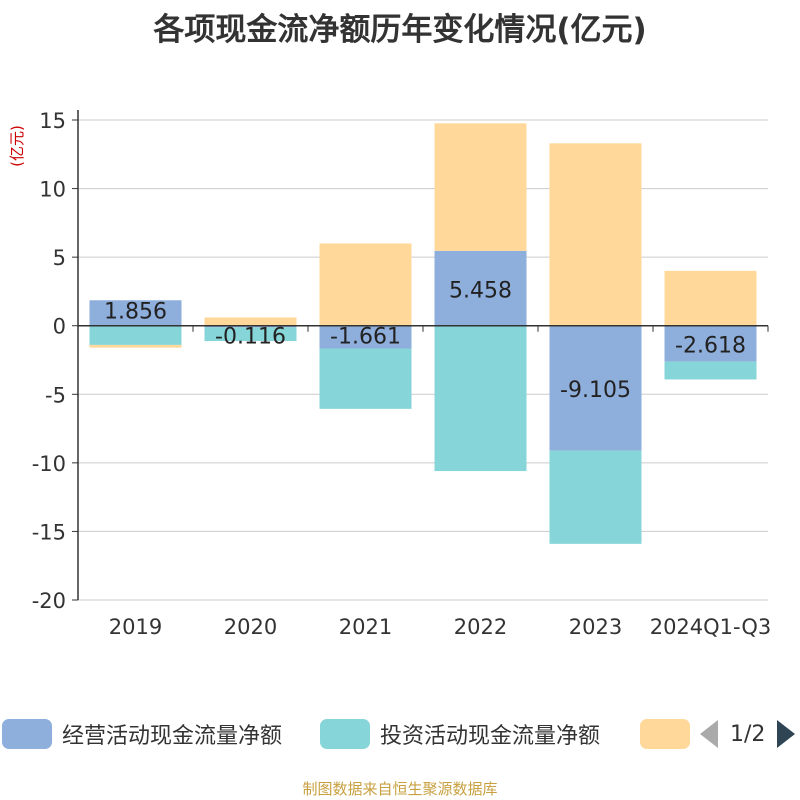 The image size is (800, 800). Describe the element at coordinates (480, 398) in the screenshot. I see `bar-investing-2022` at that location.